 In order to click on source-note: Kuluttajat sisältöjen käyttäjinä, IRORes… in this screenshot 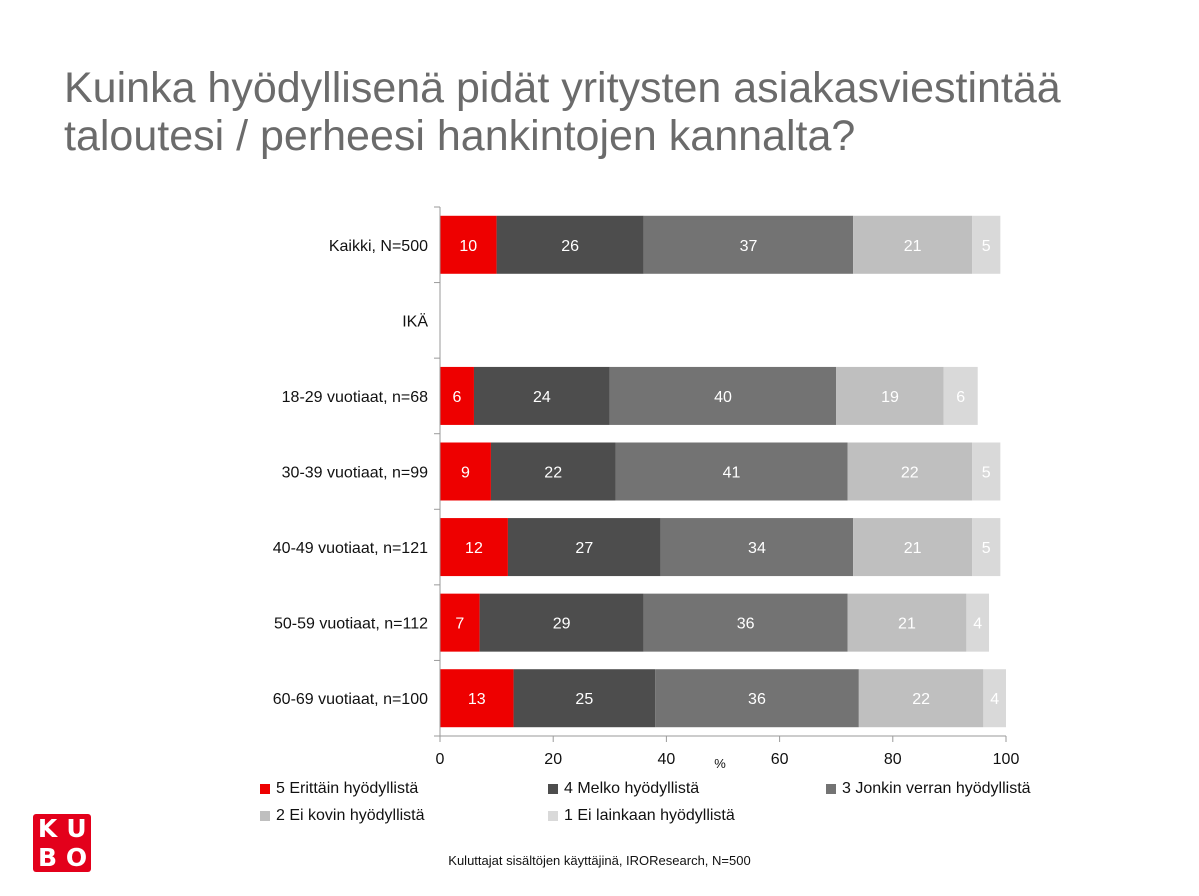, I will do `click(599, 860)`.